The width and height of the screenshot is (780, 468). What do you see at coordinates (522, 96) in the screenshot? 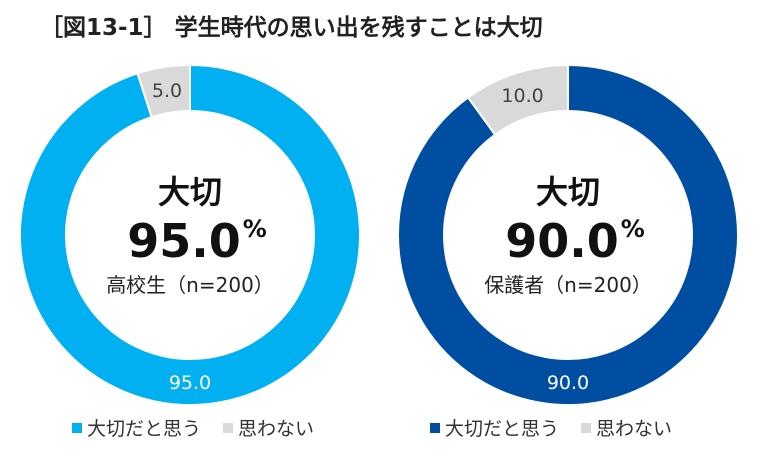
I see `data-label: 10.0` at bounding box center [522, 96].